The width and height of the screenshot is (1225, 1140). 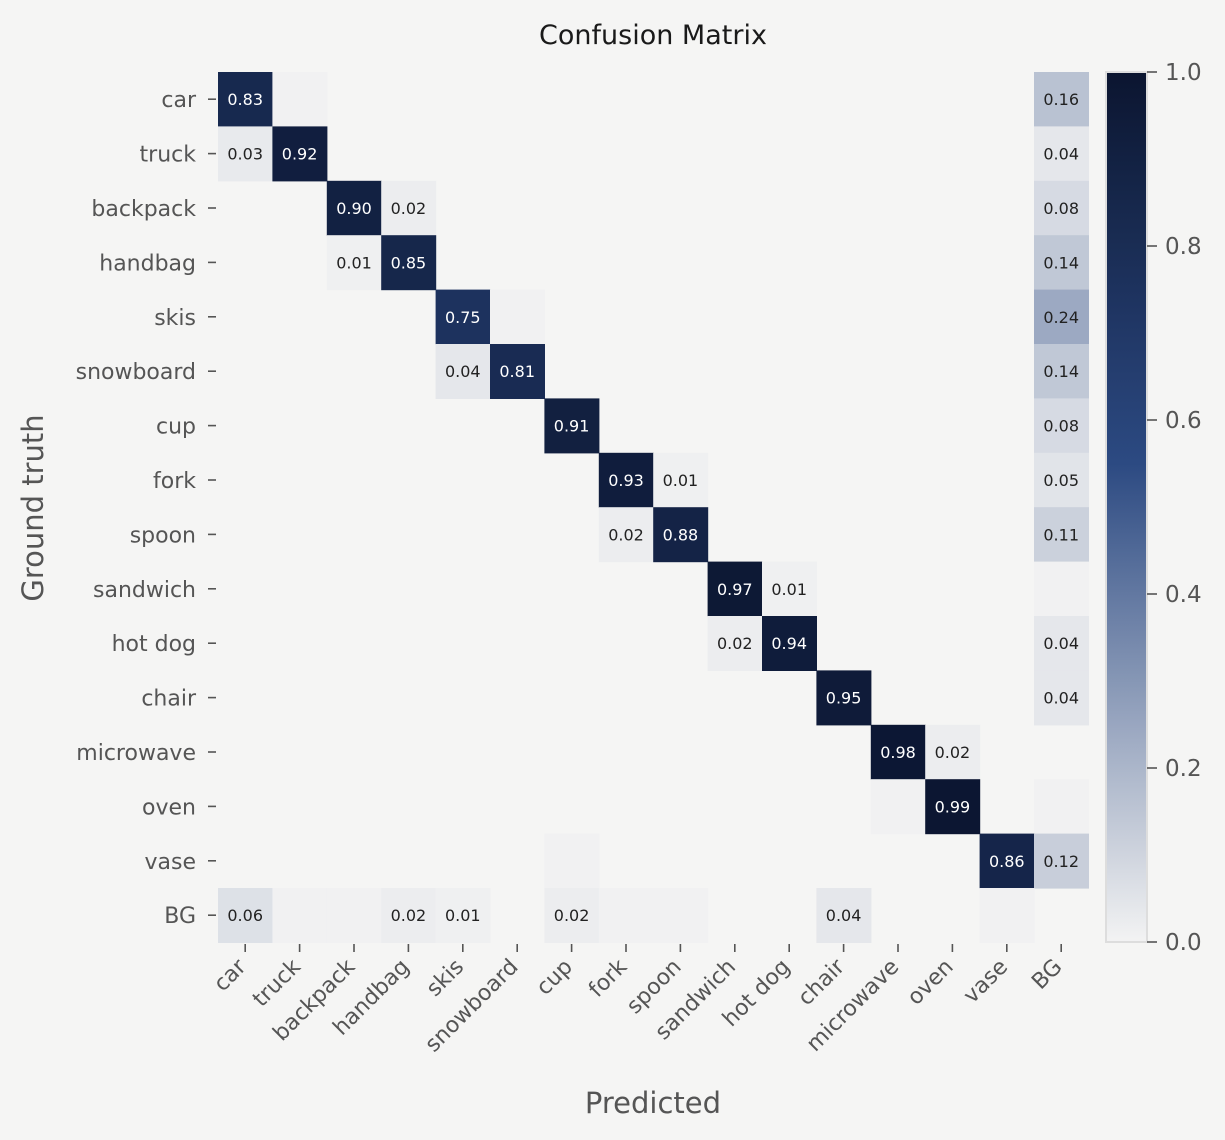 I want to click on y-tick-label: vase, so click(x=171, y=862).